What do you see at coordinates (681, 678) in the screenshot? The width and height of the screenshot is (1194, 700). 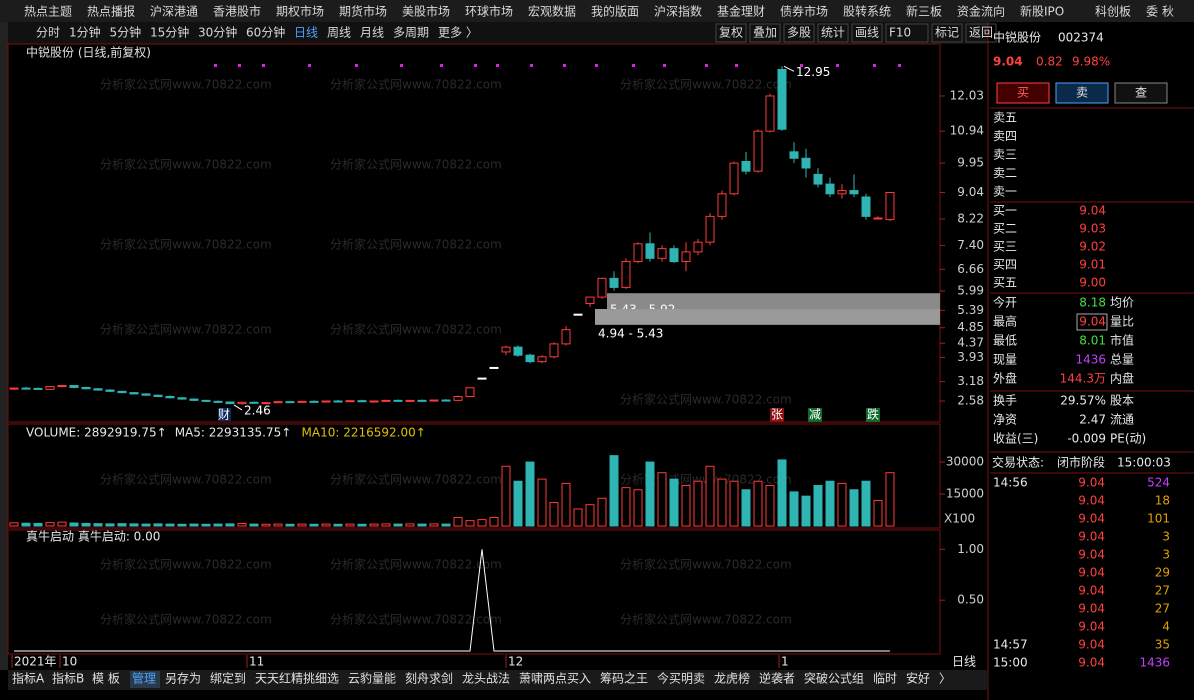 I see `bottom-tab: 今买明卖` at bounding box center [681, 678].